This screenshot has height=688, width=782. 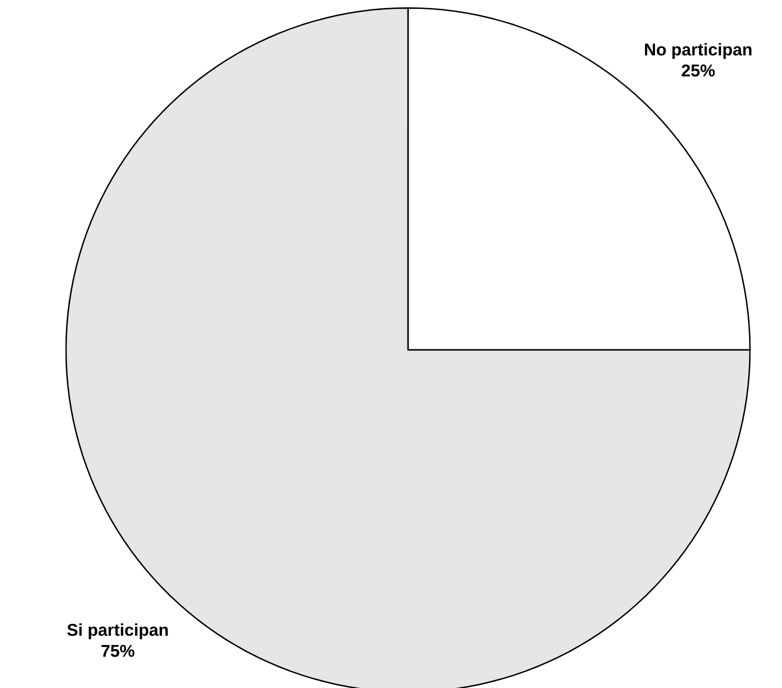 I want to click on data-label: 75%, so click(x=118, y=650).